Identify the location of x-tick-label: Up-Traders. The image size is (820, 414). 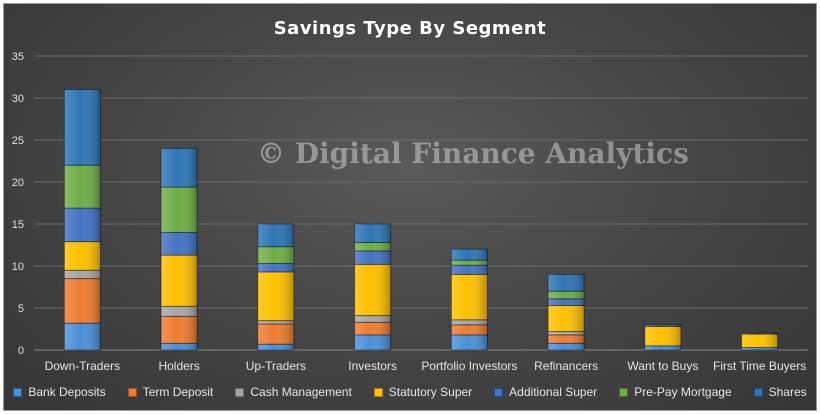
(276, 366).